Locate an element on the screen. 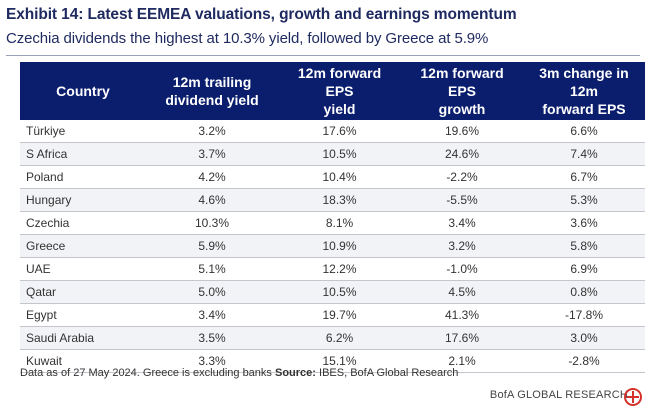  header-eps-yield: 12m forward EPS yield is located at coordinates (339, 91).